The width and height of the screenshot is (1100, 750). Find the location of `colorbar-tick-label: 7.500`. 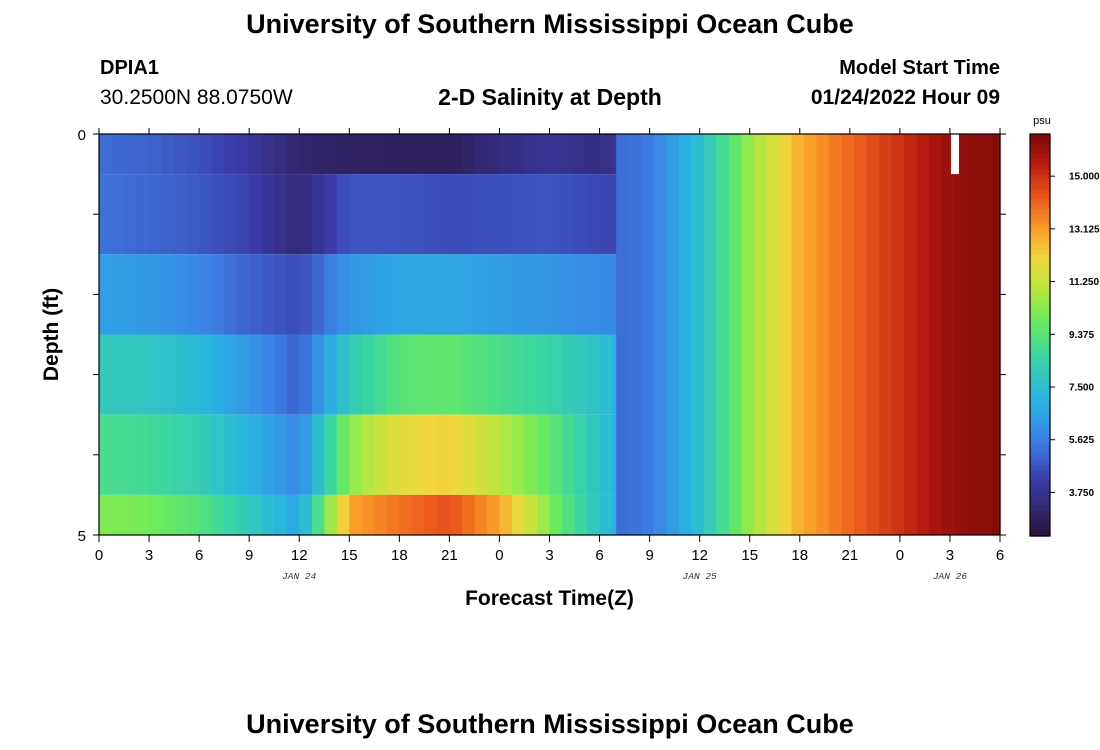

colorbar-tick-label: 7.500 is located at coordinates (1081, 388).